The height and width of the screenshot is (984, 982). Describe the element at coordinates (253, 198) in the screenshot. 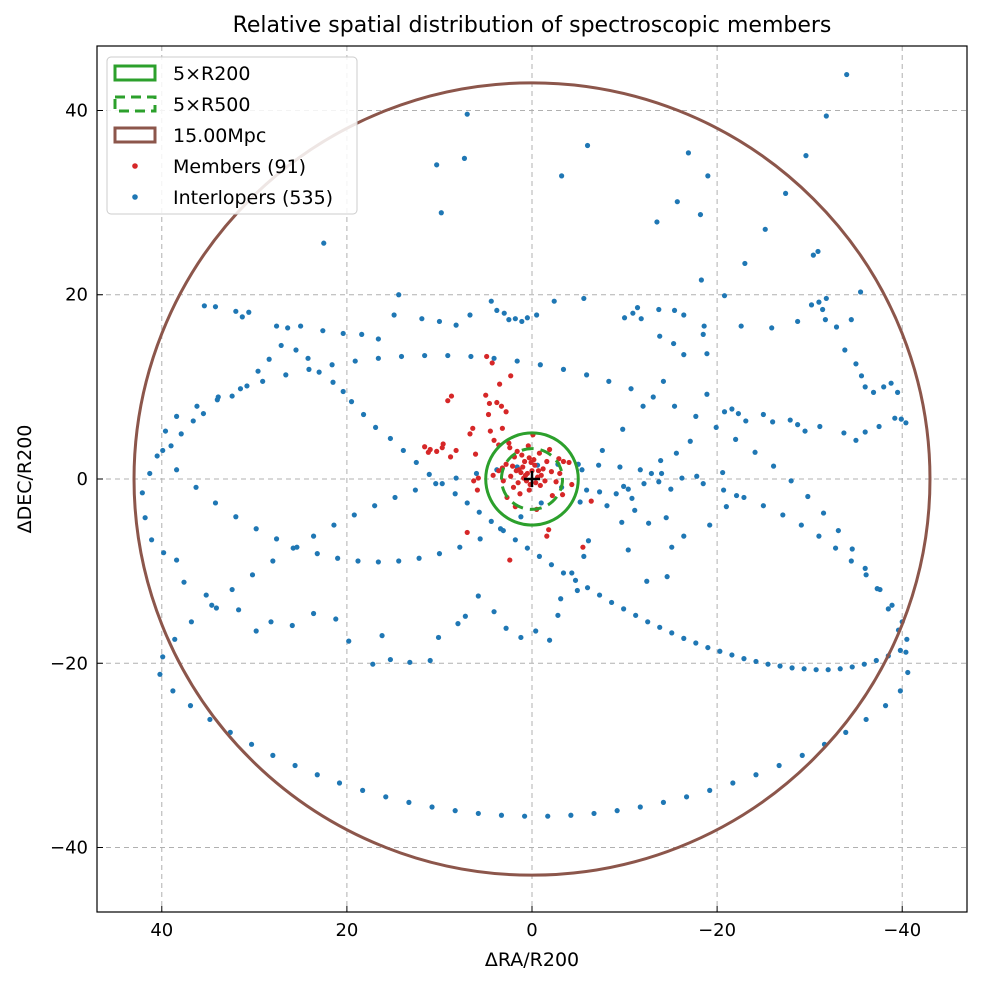

I see `legend-label-4: Interlopers (535)` at that location.